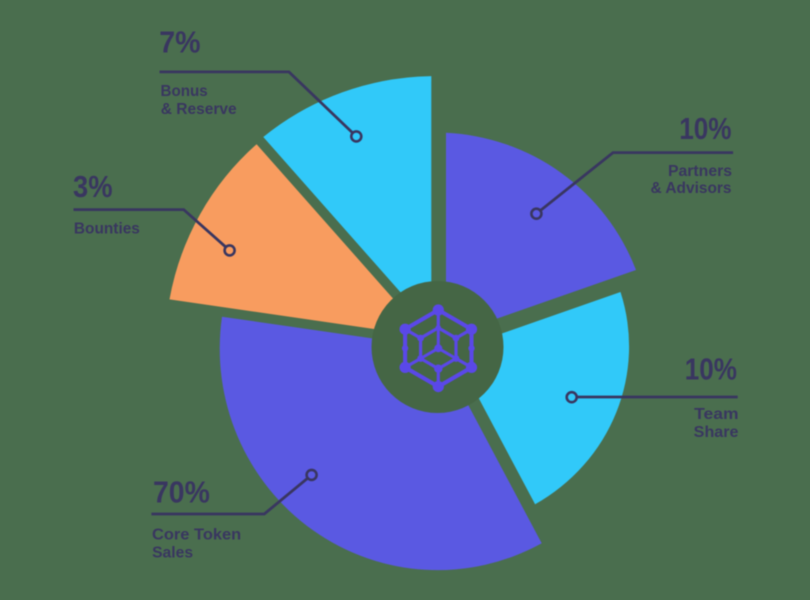  I want to click on svg-text: & Advisors, so click(691, 188).